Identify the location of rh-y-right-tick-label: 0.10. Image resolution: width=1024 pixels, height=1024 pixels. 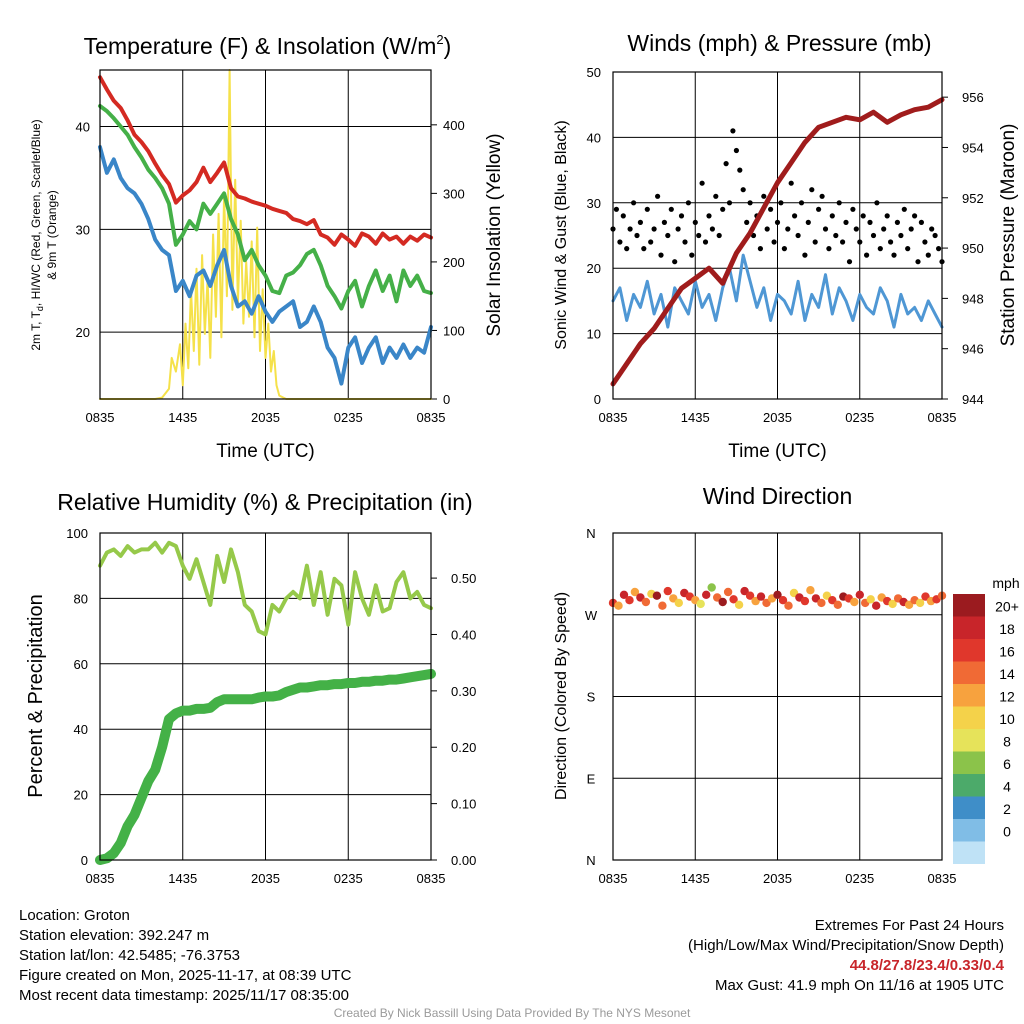
(463, 804).